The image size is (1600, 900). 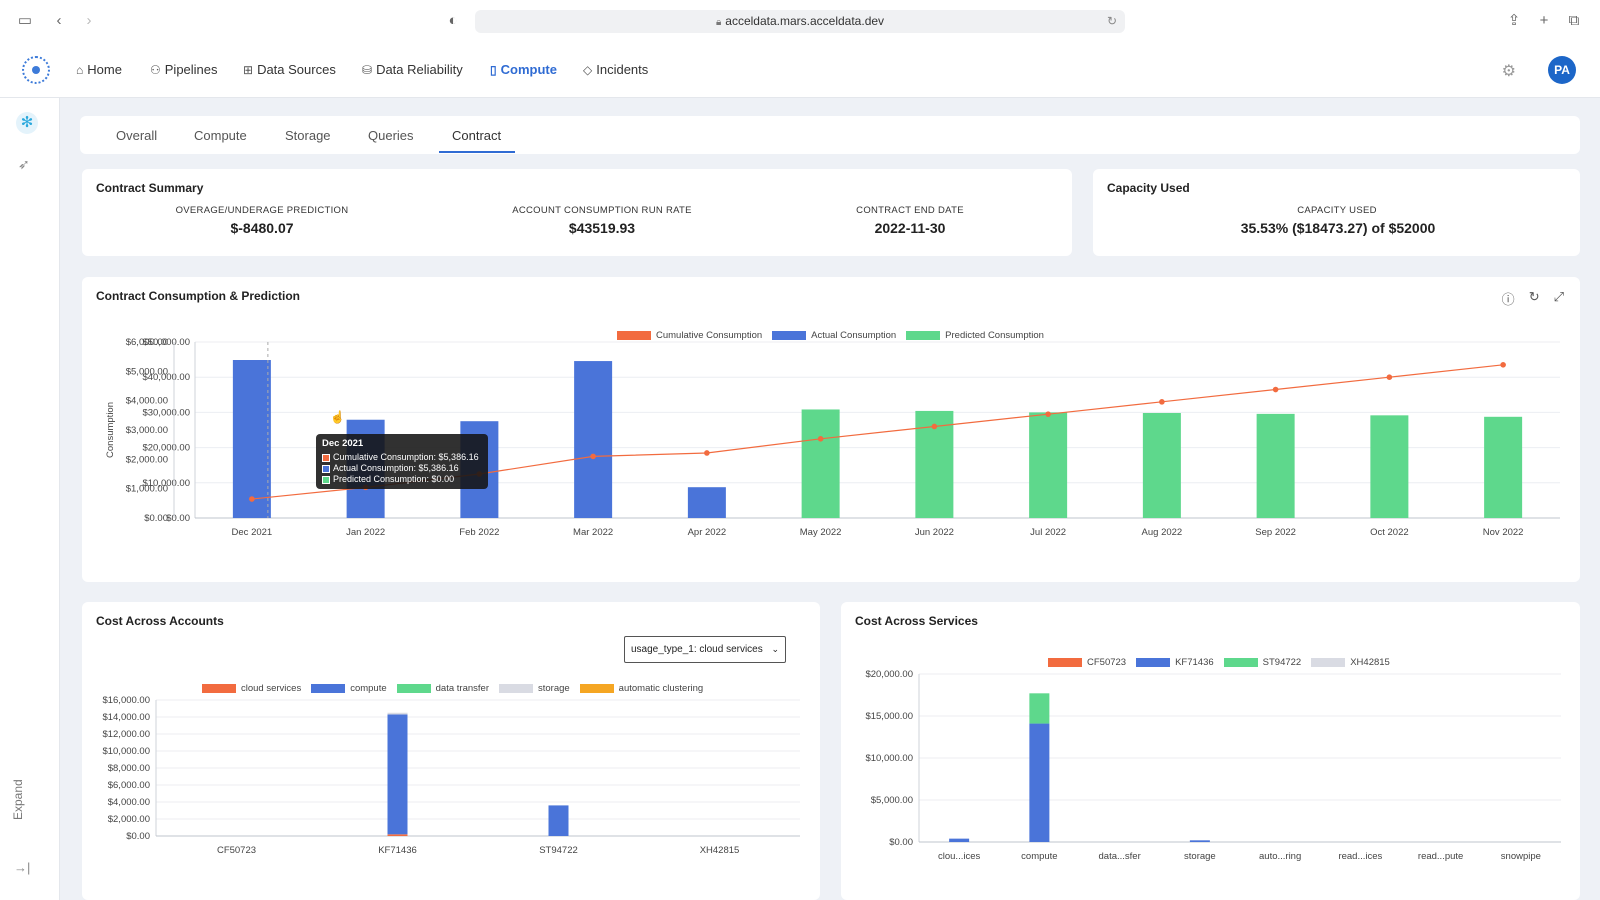 What do you see at coordinates (1282, 662) in the screenshot?
I see `legend-label: ST94722` at bounding box center [1282, 662].